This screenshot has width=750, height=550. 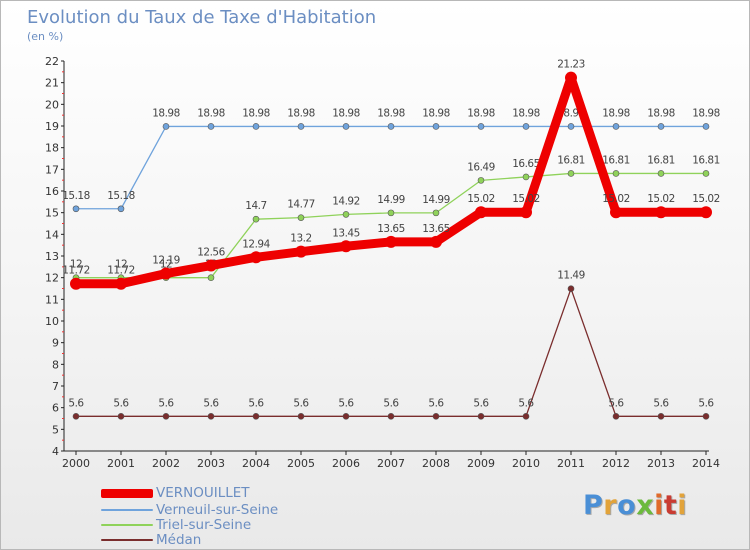 I want to click on data-label: 21.23, so click(x=571, y=65).